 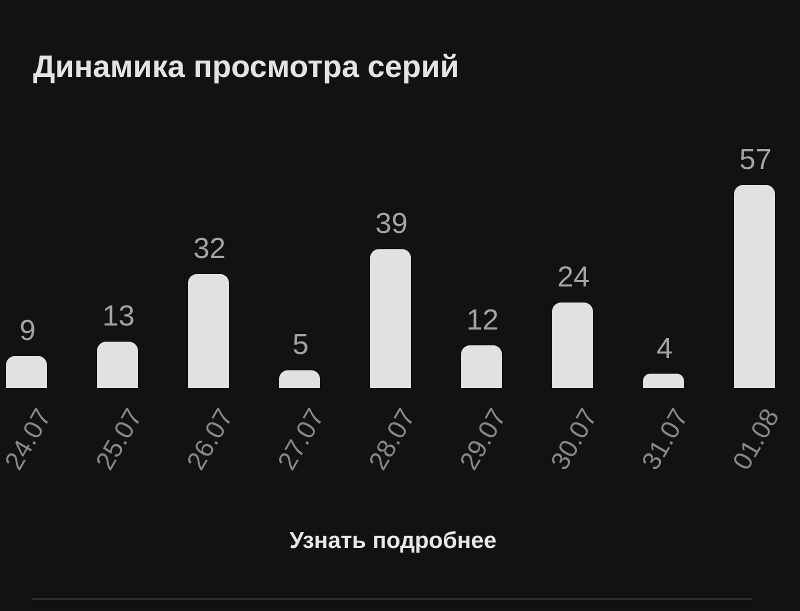 I want to click on data-label: 9, so click(x=27, y=330).